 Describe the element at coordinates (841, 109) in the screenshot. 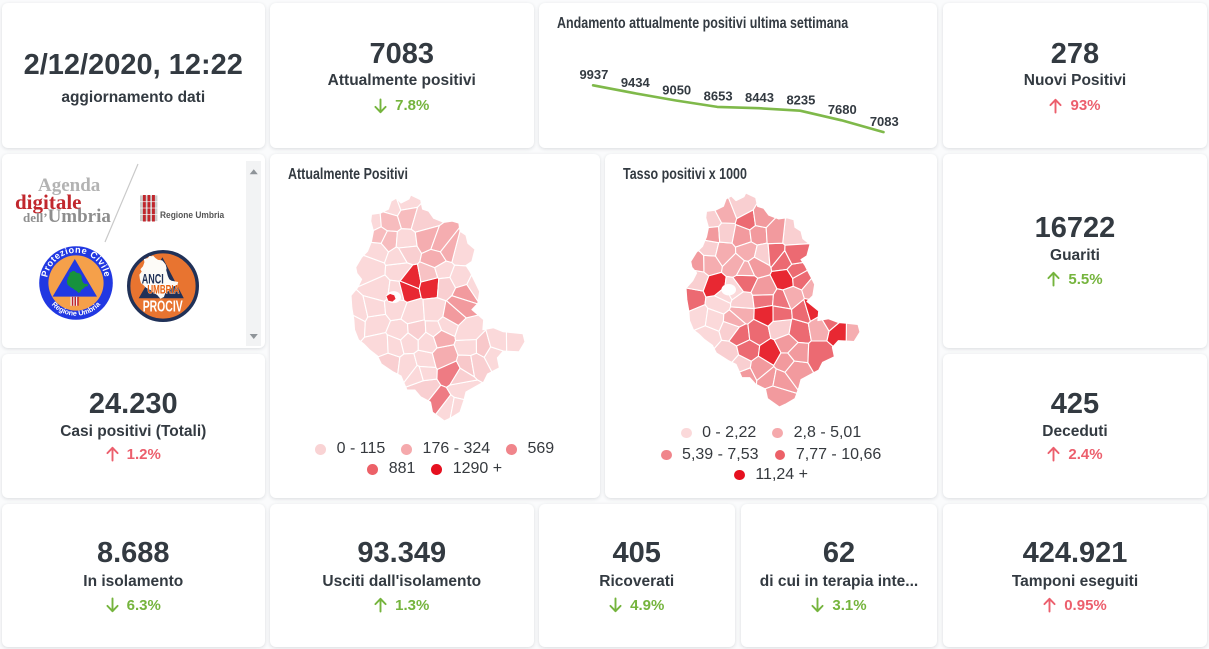

I see `svg-text: 7680` at that location.